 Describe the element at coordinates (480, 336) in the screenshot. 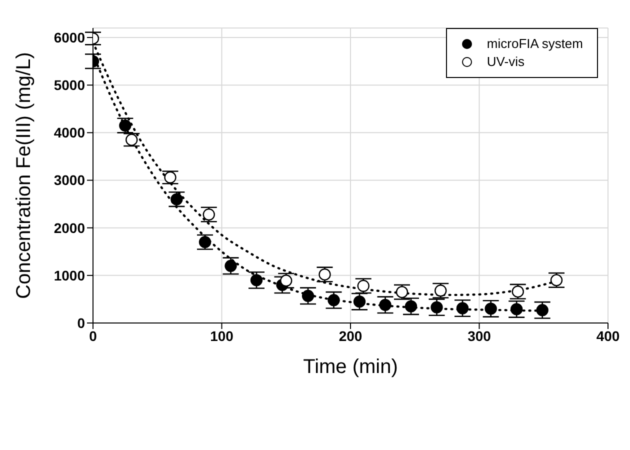

I see `x-tick-label: 300` at that location.